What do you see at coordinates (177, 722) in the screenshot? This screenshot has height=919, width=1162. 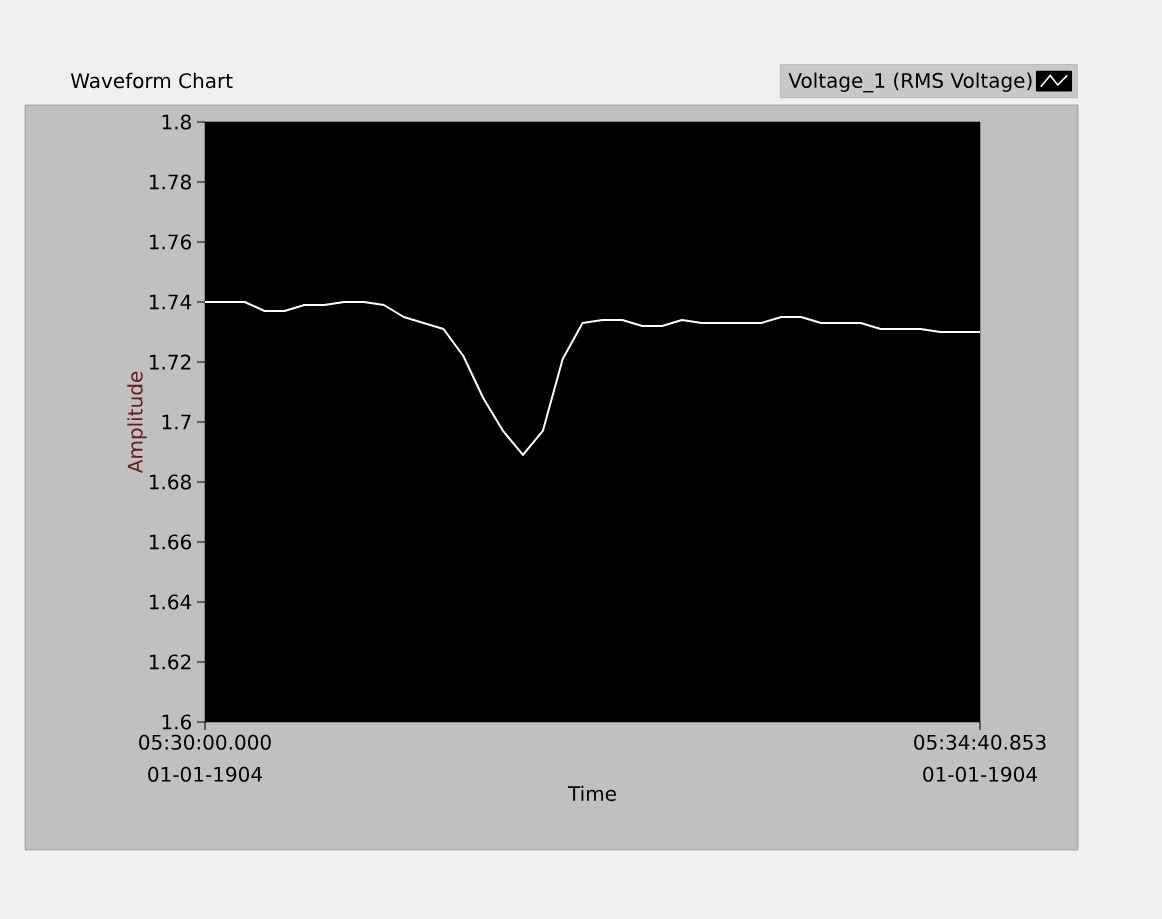 I see `y-tick-label: 1.6` at bounding box center [177, 722].